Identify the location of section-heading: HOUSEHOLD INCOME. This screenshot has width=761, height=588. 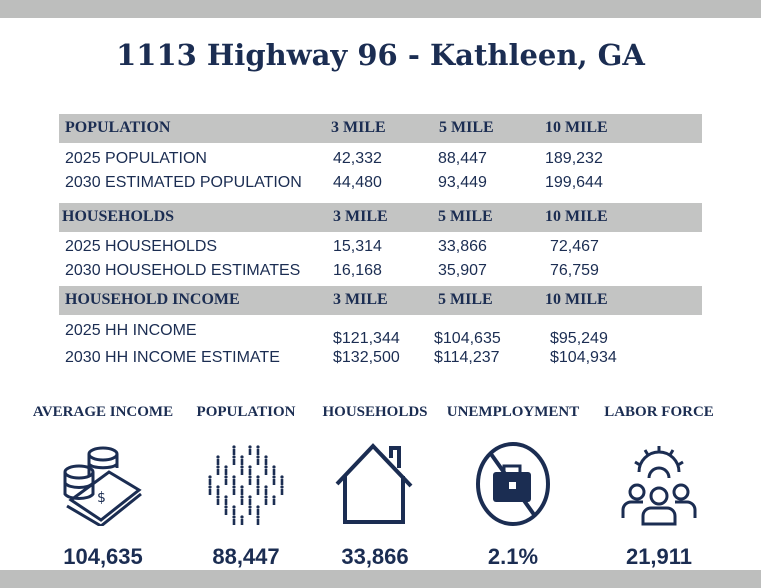
(152, 299).